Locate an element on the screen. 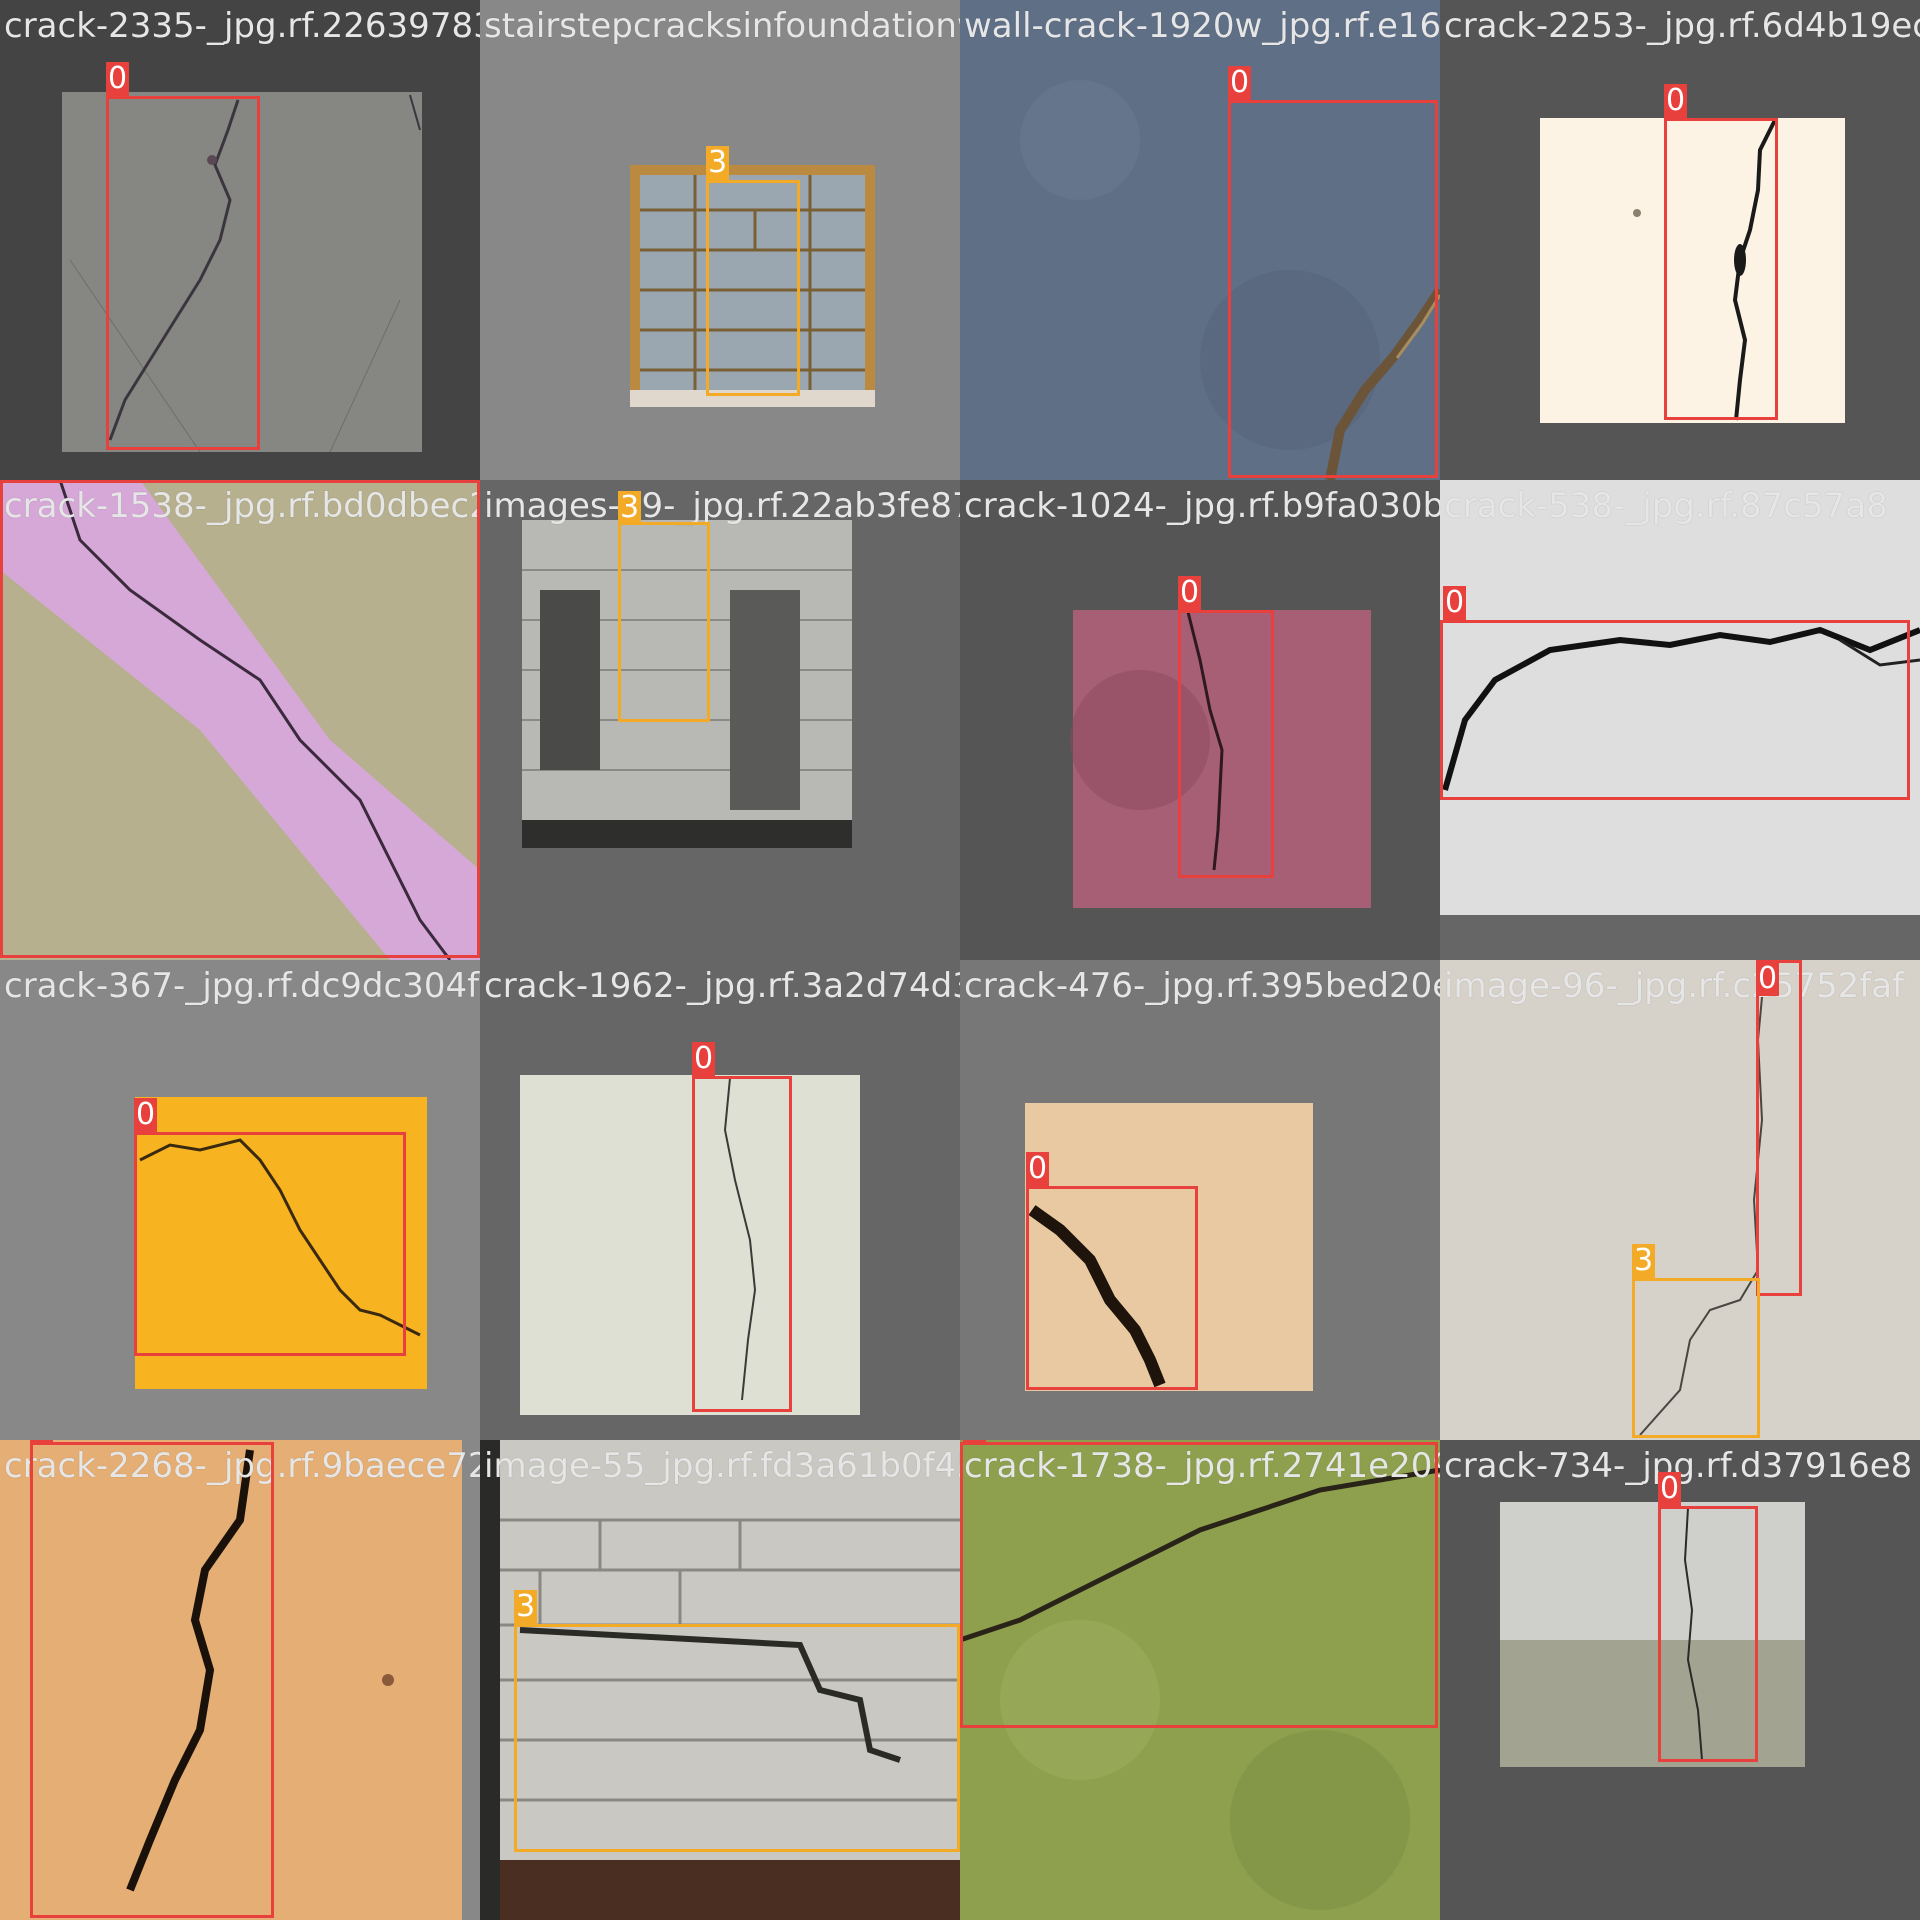 This screenshot has width=1920, height=1920. block-wall-photo is located at coordinates (720, 1680).